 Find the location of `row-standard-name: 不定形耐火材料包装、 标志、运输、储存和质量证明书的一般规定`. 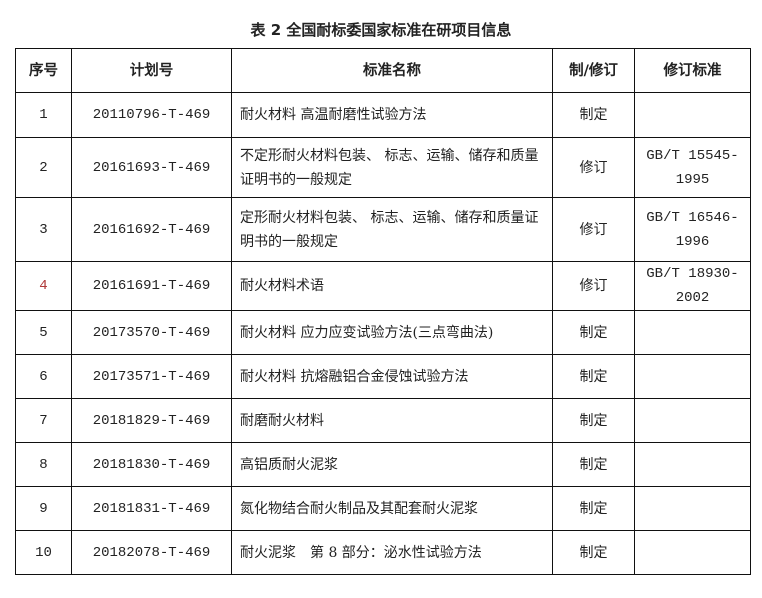

row-standard-name: 不定形耐火材料包装、 标志、运输、储存和质量证明书的一般规定 is located at coordinates (392, 167).